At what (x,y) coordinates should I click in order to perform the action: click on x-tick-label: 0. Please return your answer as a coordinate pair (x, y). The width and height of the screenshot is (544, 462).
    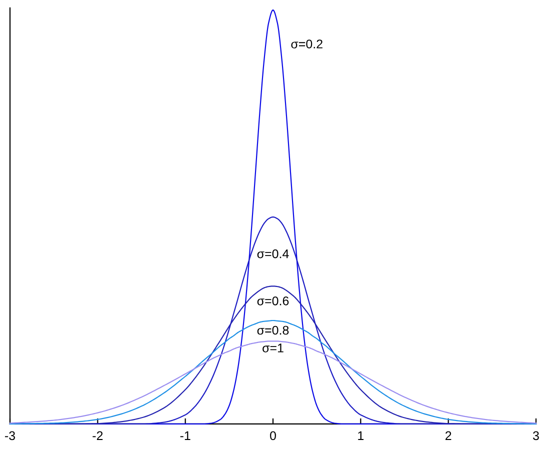
    Looking at the image, I should click on (273, 435).